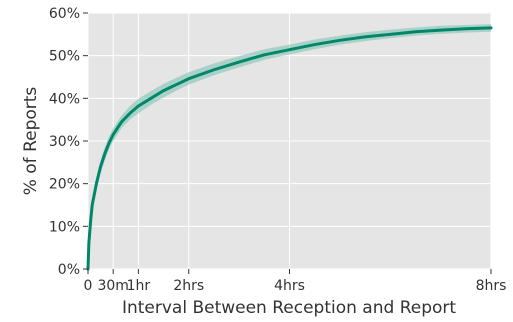  What do you see at coordinates (31, 141) in the screenshot?
I see `y-axis-label: % of Reports` at bounding box center [31, 141].